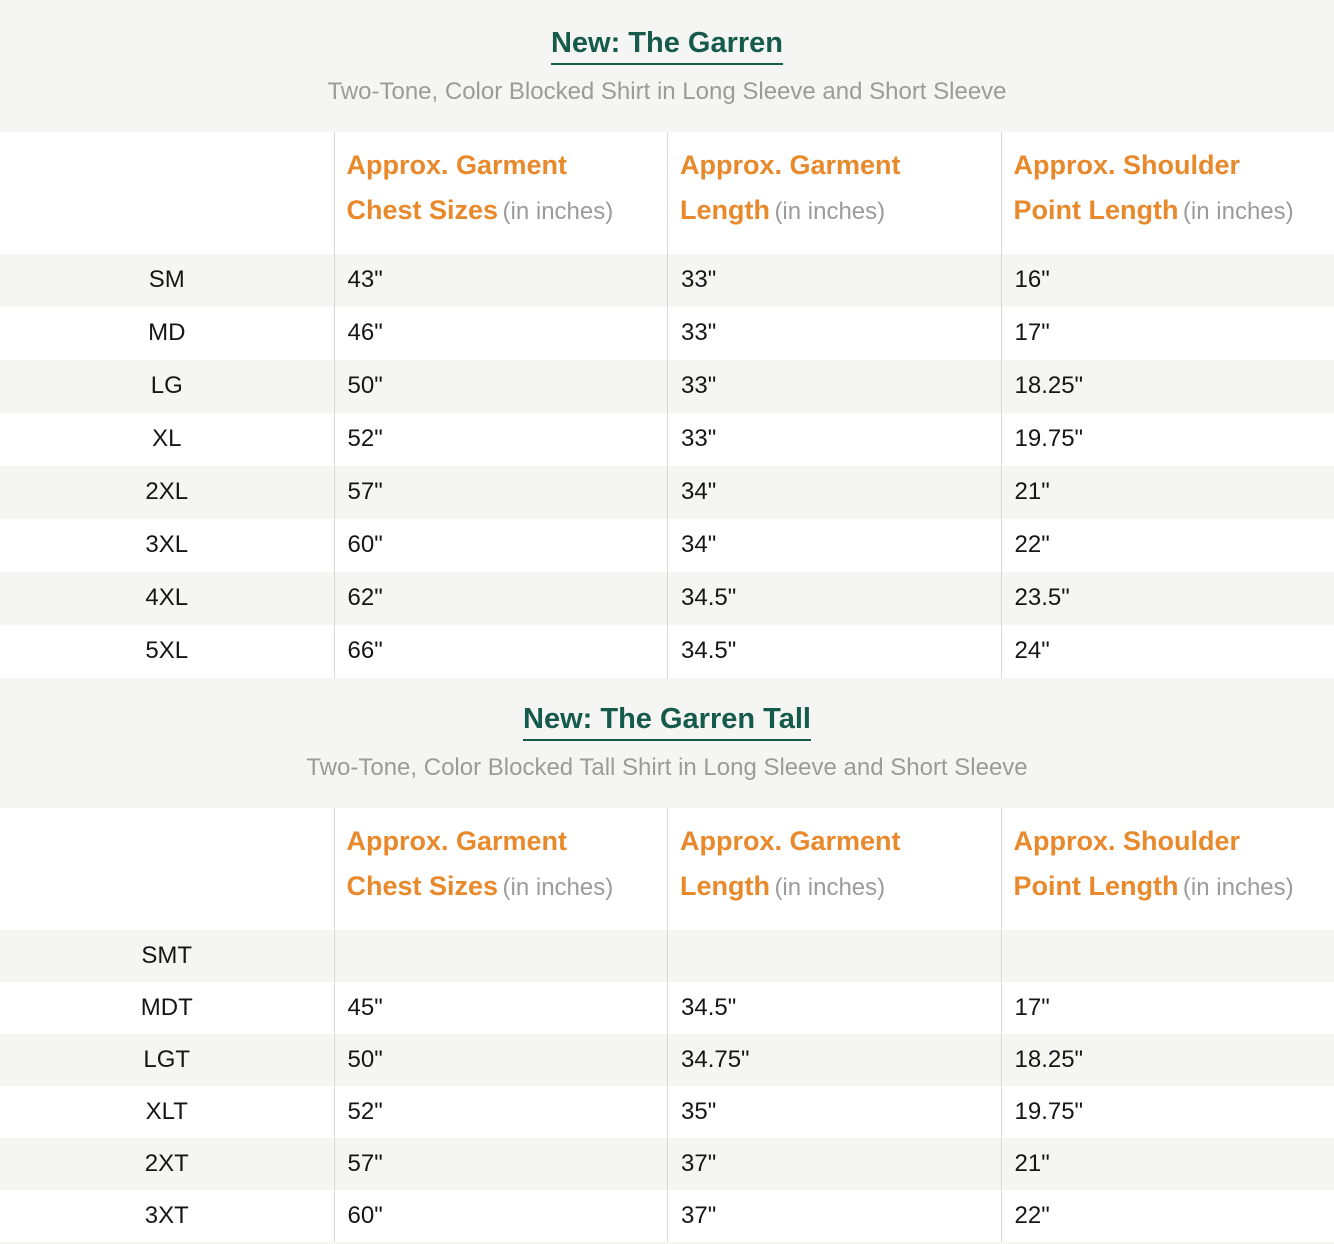  I want to click on length-cell, so click(834, 955).